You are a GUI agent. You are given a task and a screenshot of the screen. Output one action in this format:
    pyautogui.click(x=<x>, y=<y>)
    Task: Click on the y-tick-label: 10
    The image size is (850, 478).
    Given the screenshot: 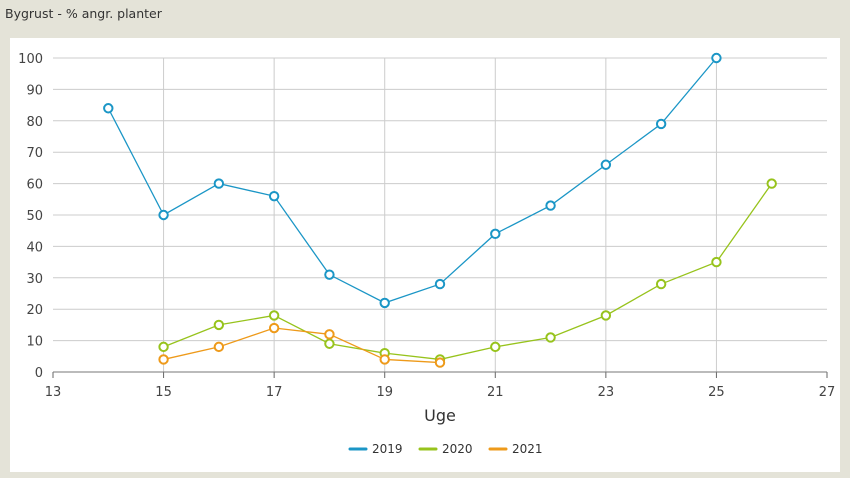 What is the action you would take?
    pyautogui.click(x=34, y=342)
    